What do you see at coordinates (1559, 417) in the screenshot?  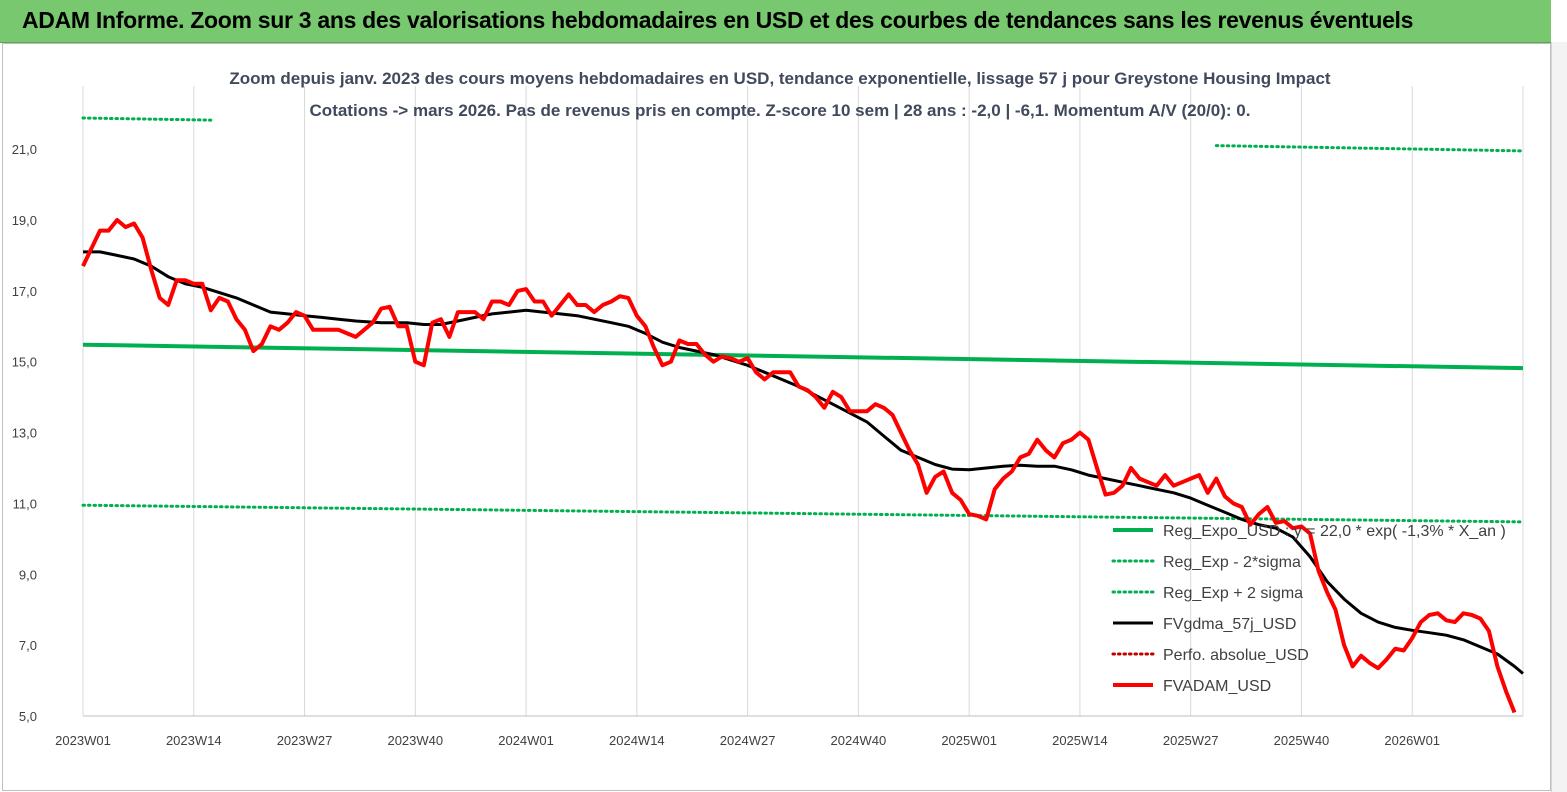 I see `right-scrollbar` at bounding box center [1559, 417].